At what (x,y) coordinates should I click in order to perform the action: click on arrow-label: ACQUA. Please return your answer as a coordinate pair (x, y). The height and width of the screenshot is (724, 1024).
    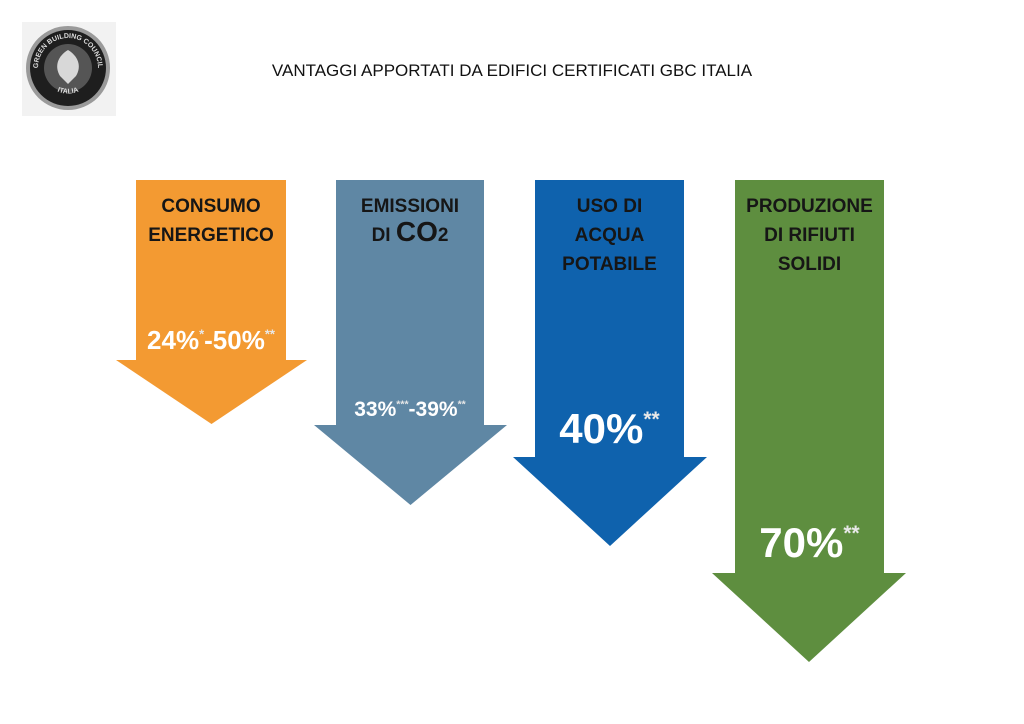
    Looking at the image, I should click on (610, 235).